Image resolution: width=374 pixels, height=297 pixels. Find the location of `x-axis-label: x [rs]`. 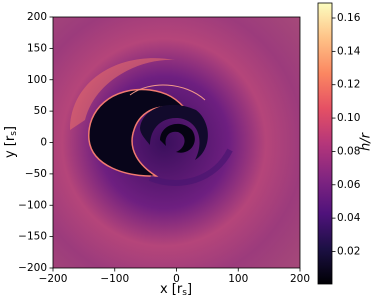

x-axis-label: x [rs] is located at coordinates (176, 289).